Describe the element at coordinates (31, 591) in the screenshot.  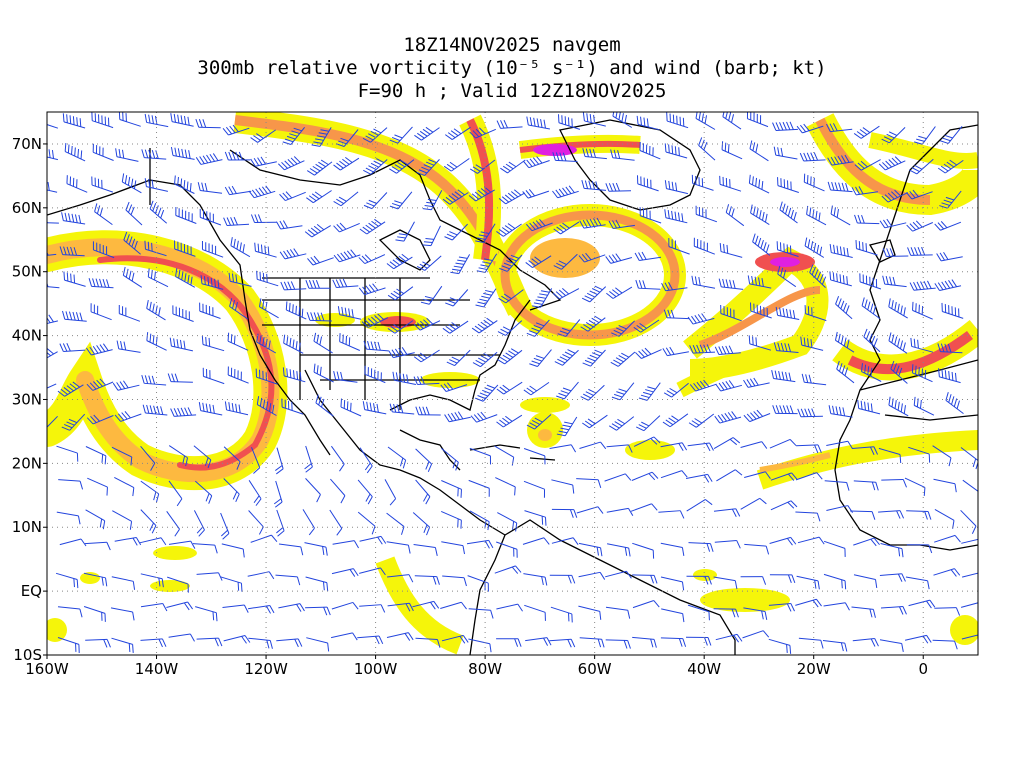
I see `lat-tick-label: EQ` at that location.